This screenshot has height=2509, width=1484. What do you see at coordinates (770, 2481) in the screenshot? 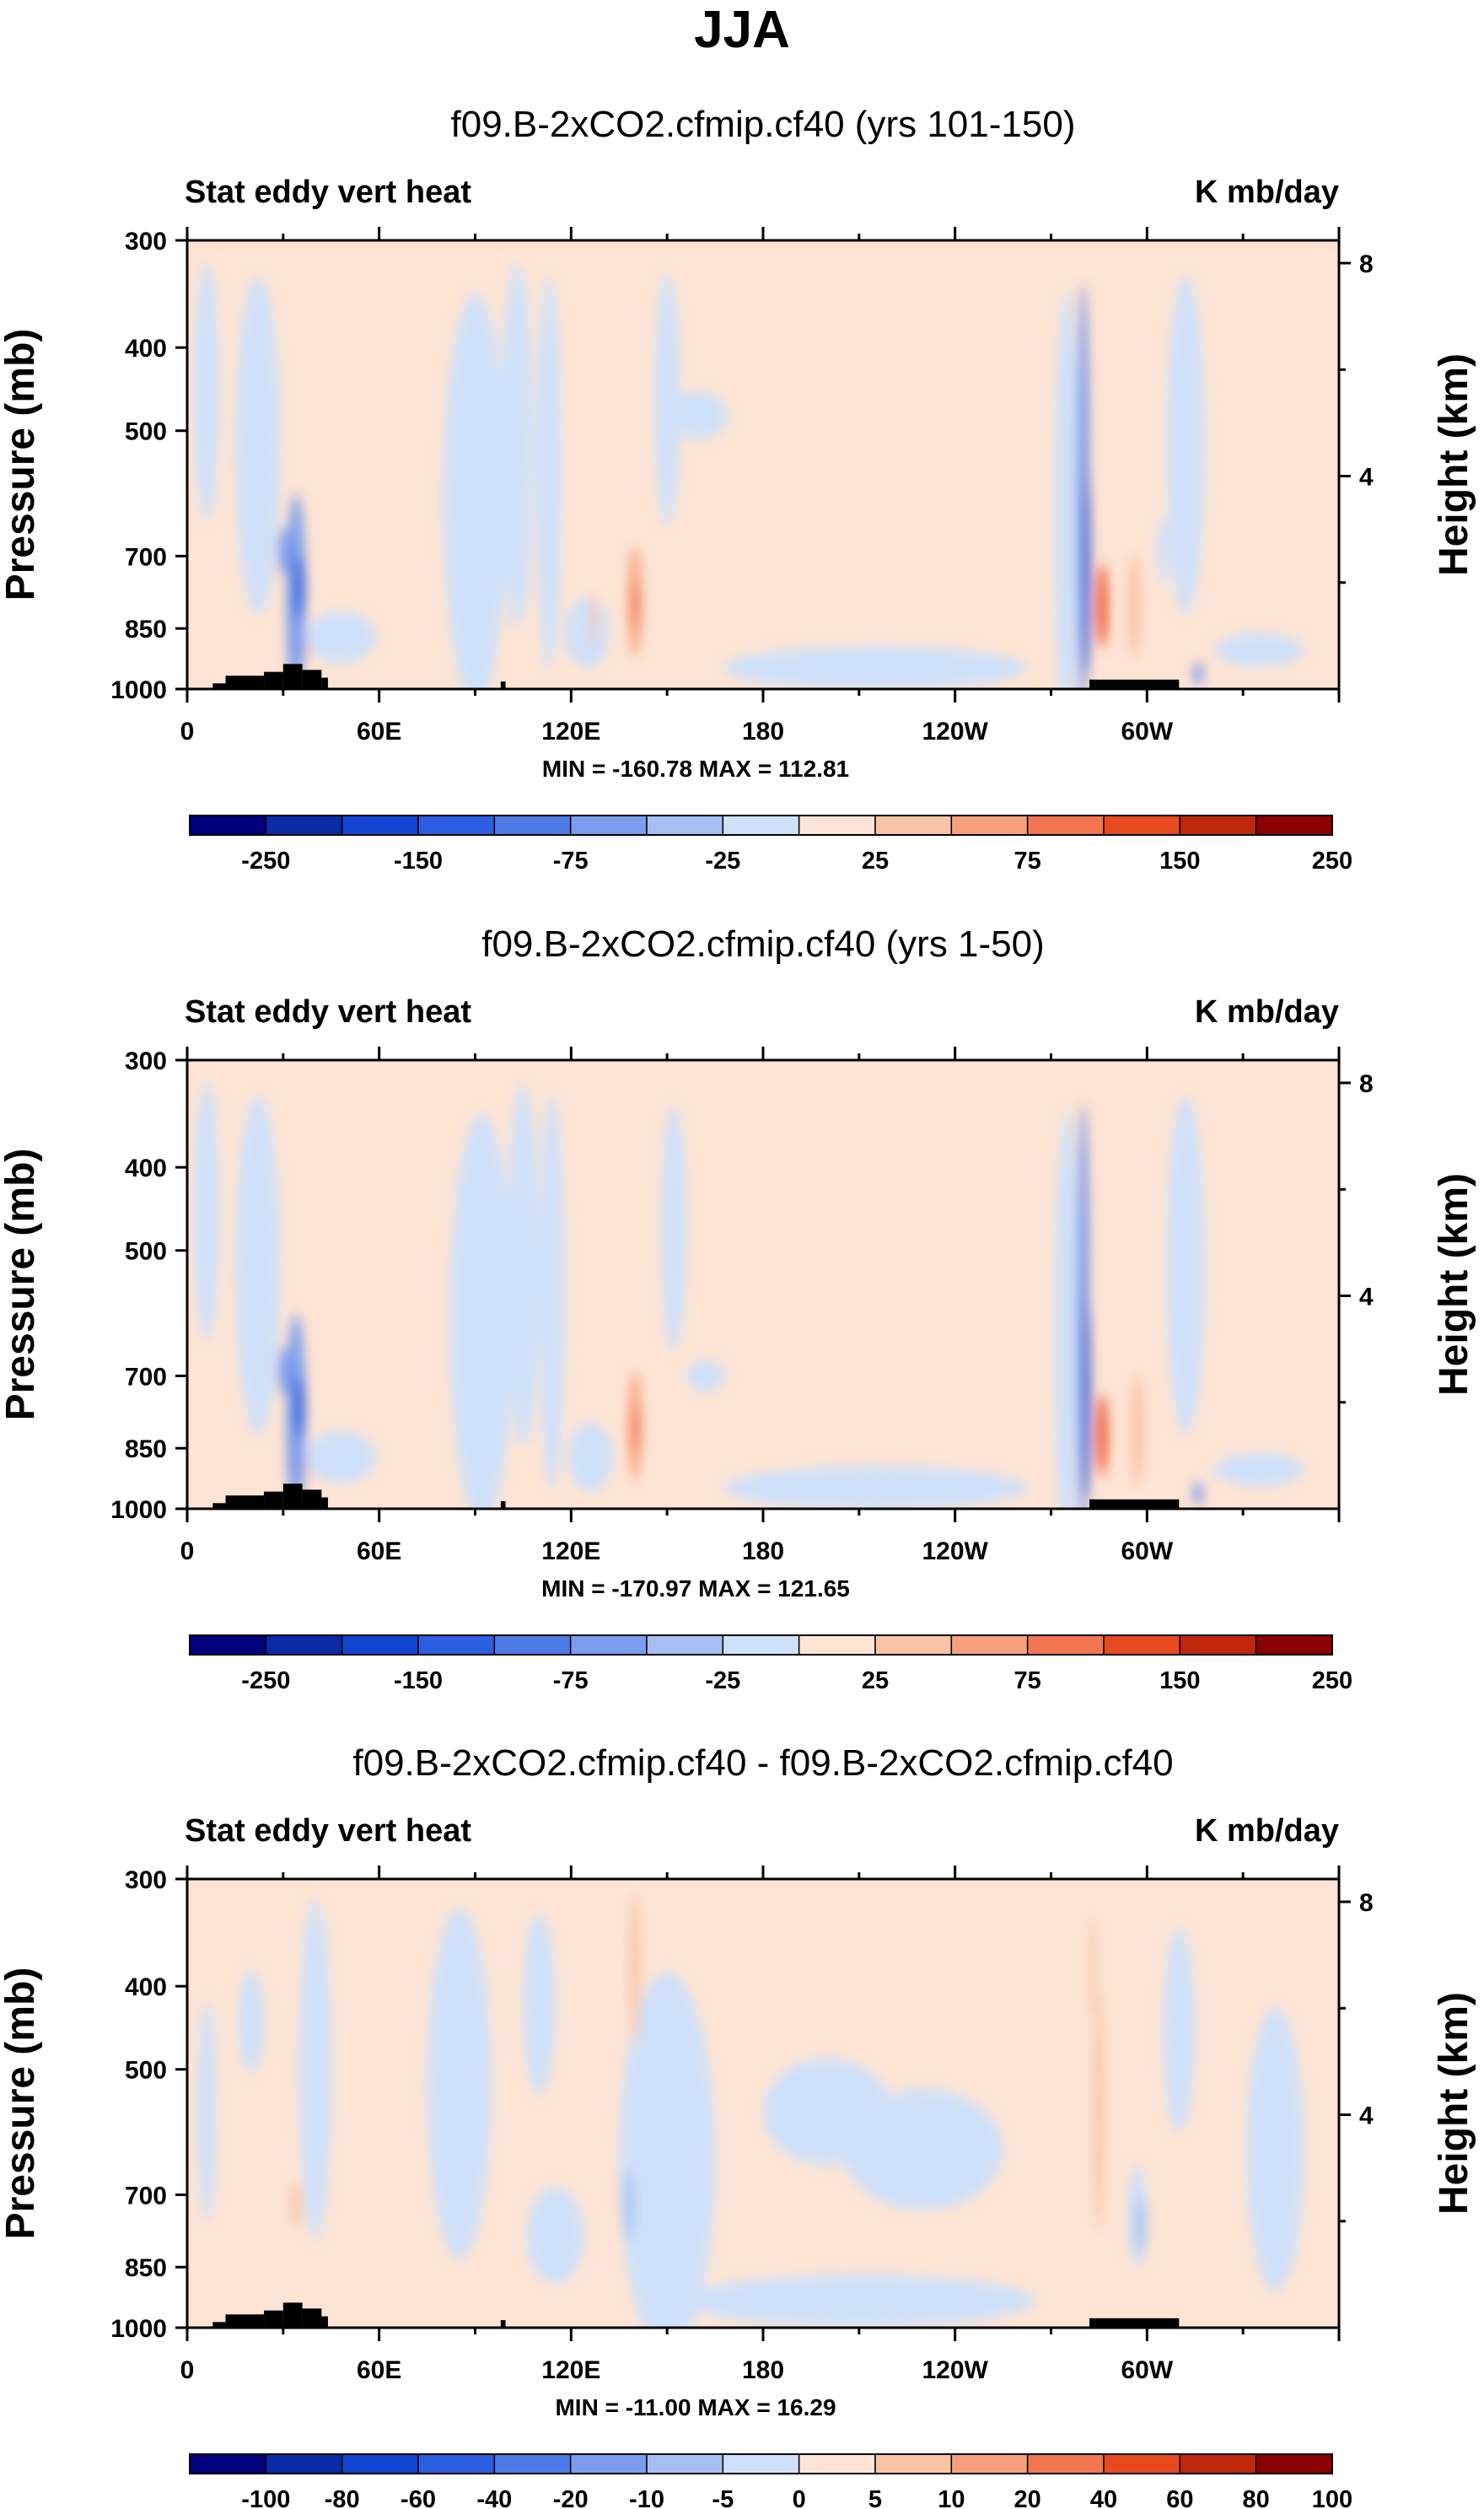
I see `colorbar: -100 -80 -60 -40 -20 -10 -5 0 5 10 20 40 60 80 100` at bounding box center [770, 2481].